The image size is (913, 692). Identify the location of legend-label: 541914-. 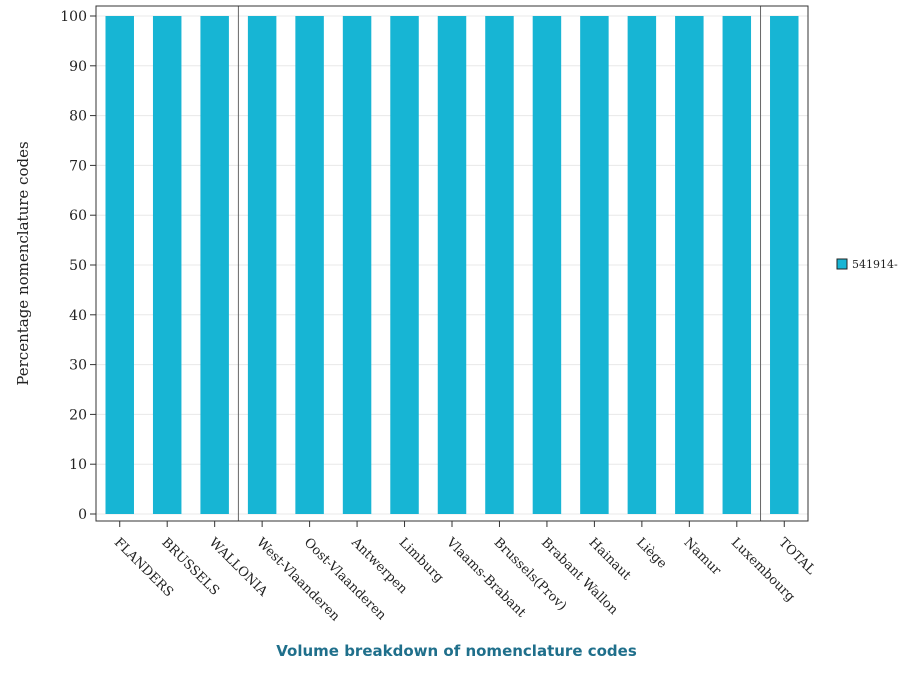
(875, 264).